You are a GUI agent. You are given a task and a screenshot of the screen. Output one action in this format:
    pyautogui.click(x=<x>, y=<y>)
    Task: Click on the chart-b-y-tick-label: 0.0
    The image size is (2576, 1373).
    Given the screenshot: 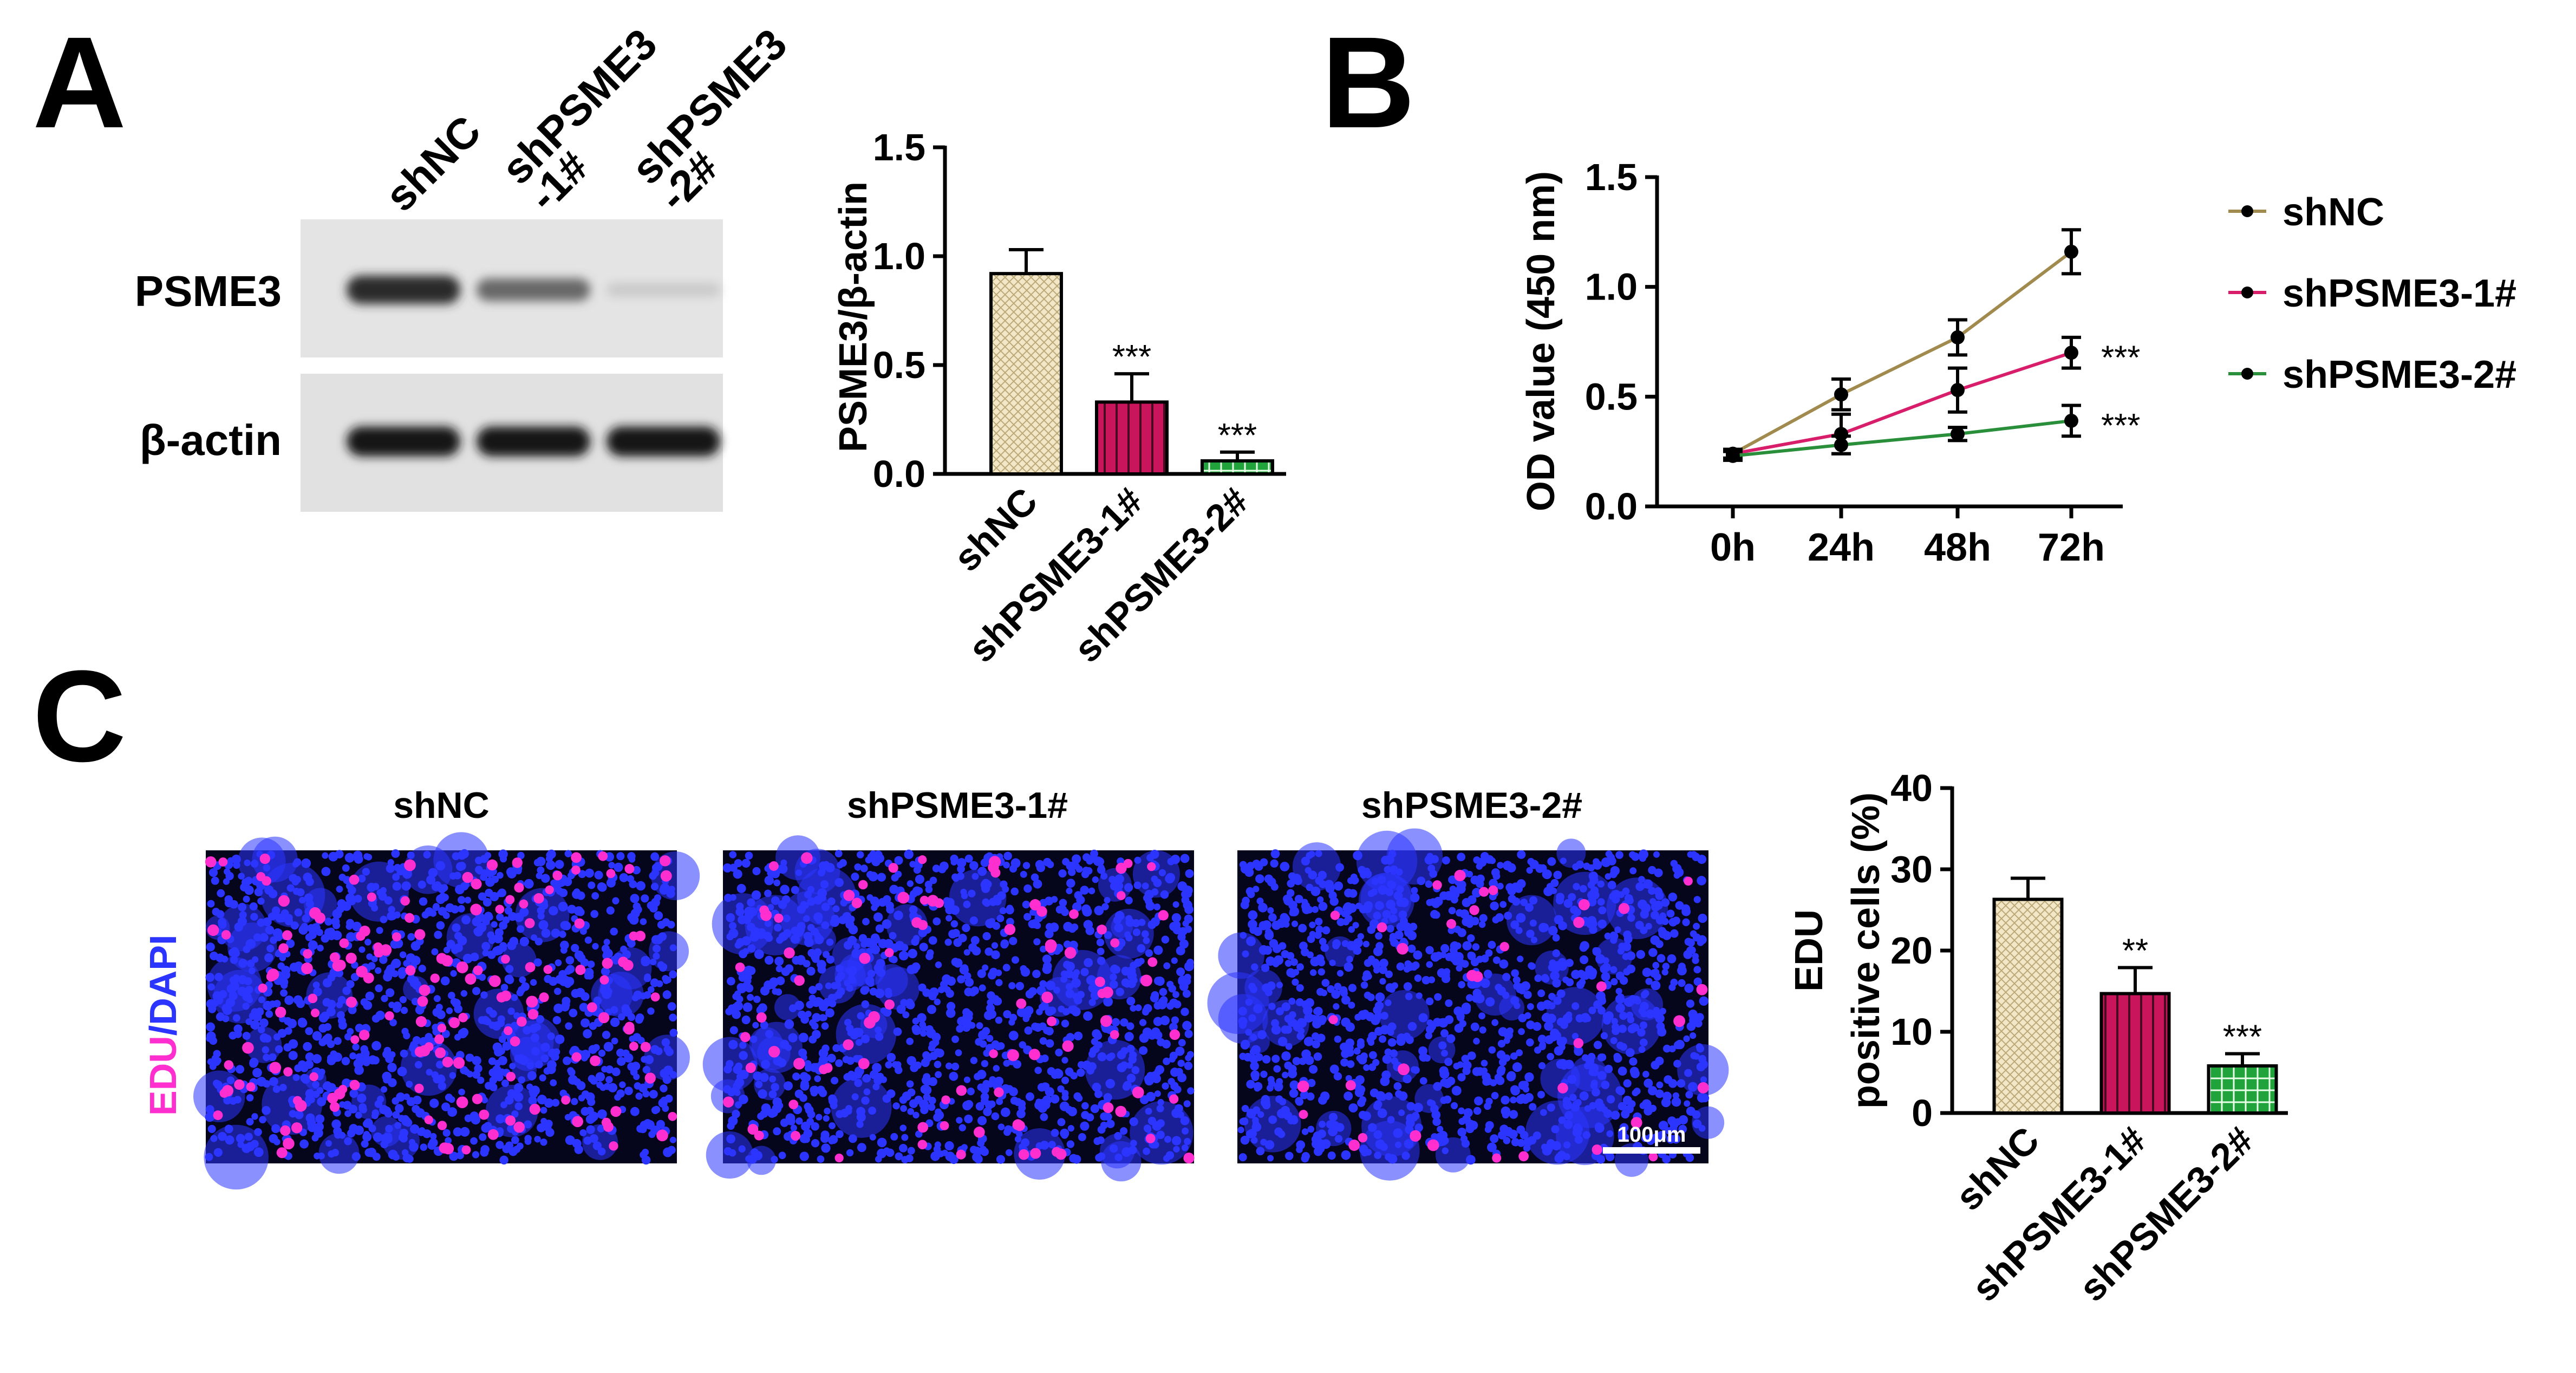 What is the action you would take?
    pyautogui.click(x=1611, y=506)
    